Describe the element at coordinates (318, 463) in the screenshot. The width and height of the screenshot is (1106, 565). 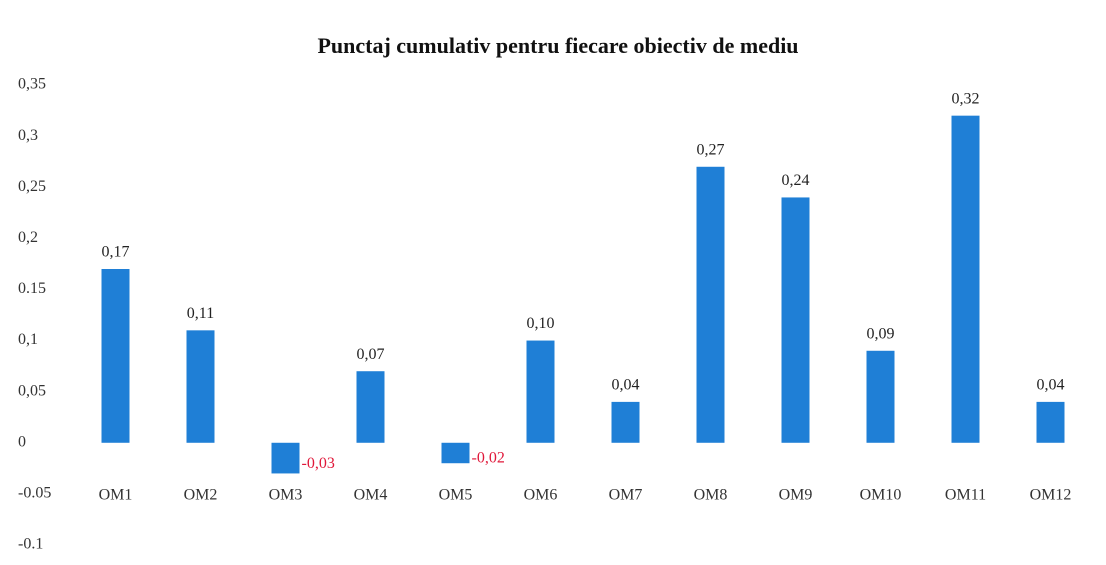
I see `value-label: -0,03` at that location.